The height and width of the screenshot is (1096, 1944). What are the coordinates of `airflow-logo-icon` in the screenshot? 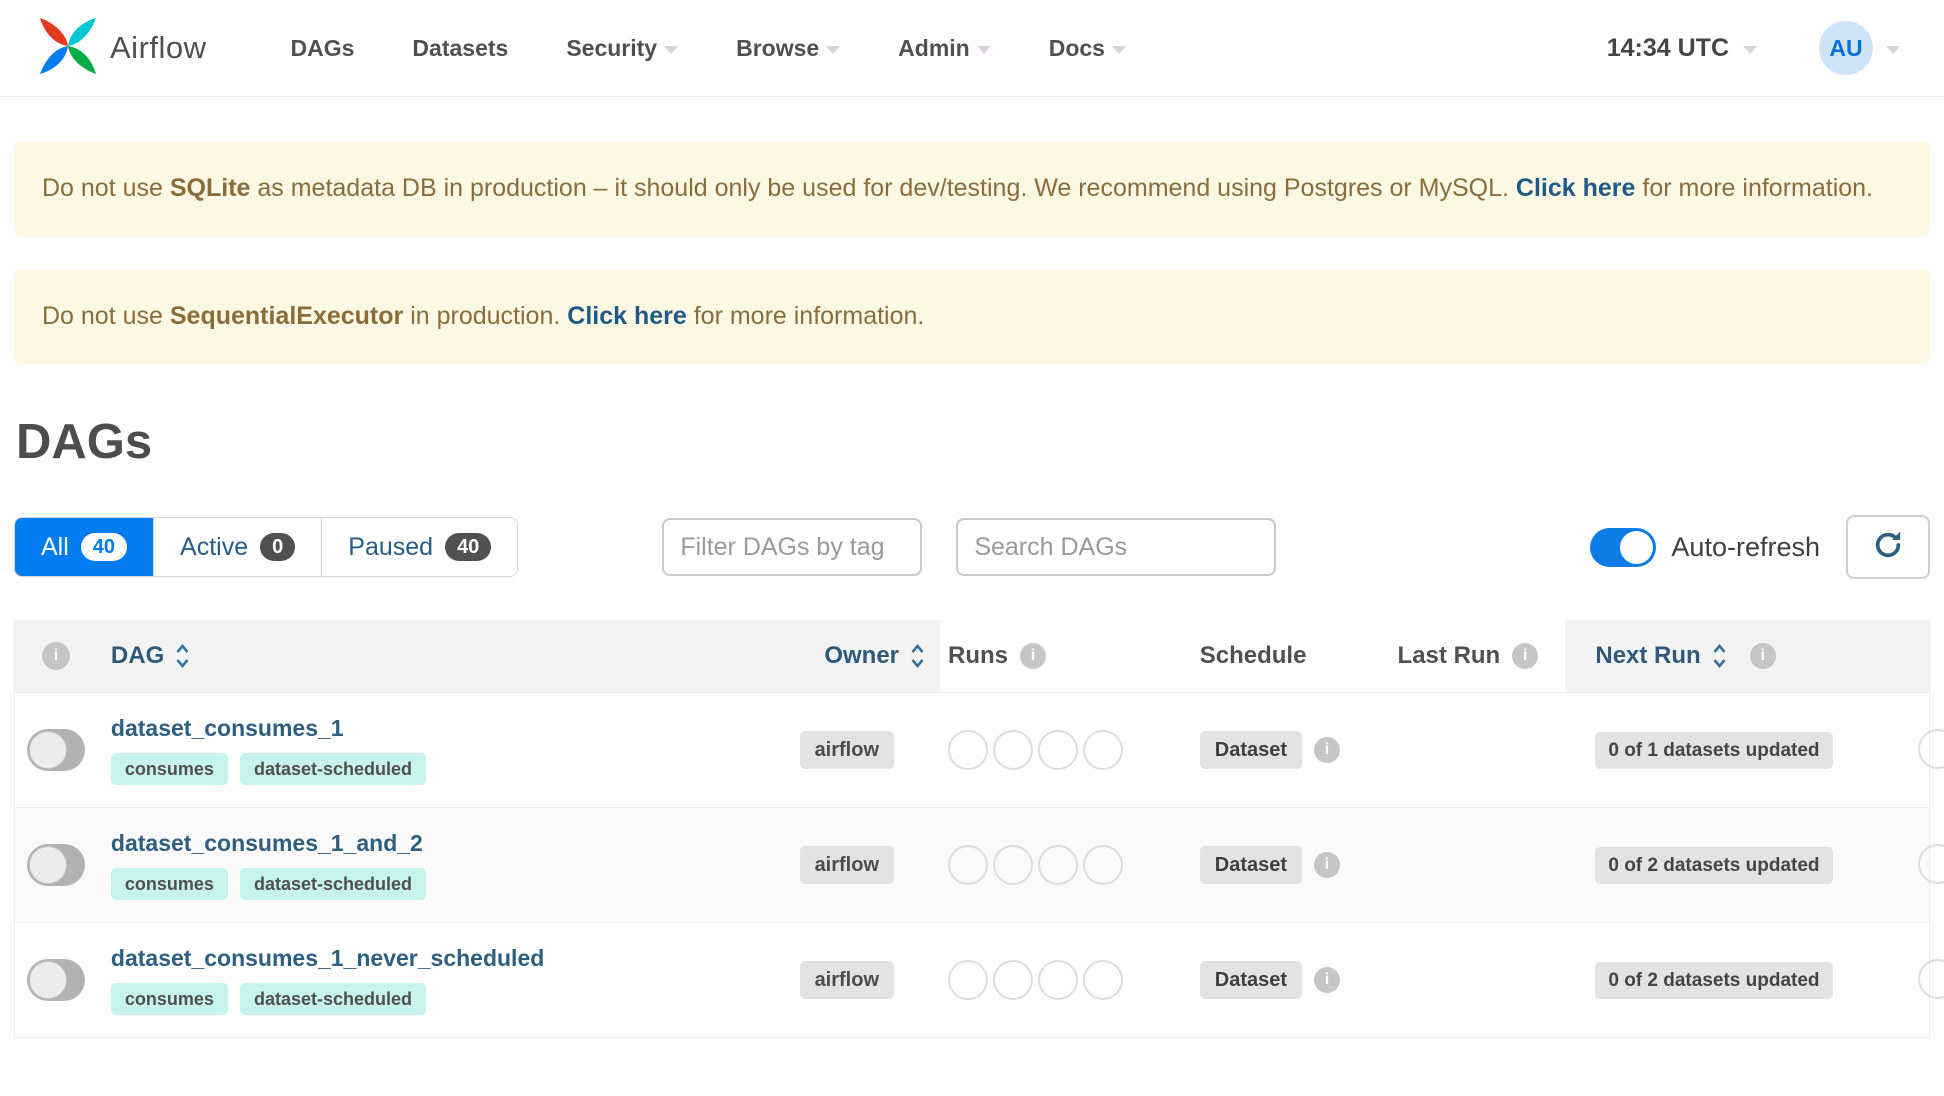 It's located at (68, 48).